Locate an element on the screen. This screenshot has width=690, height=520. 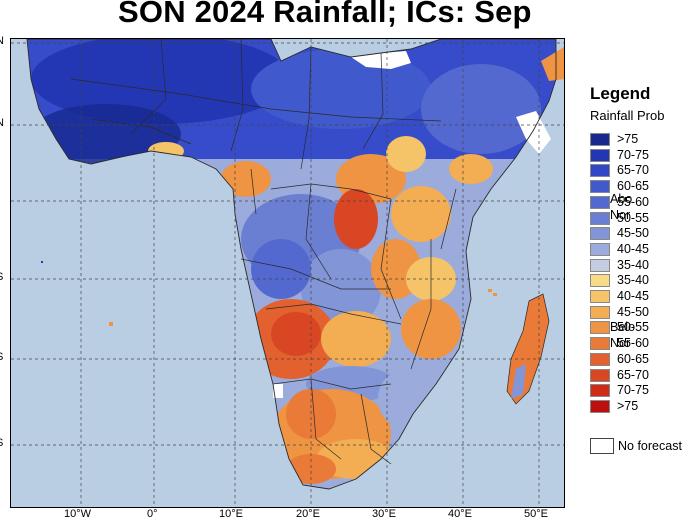
above-normal-label: Nor is located at coordinates (620, 215).